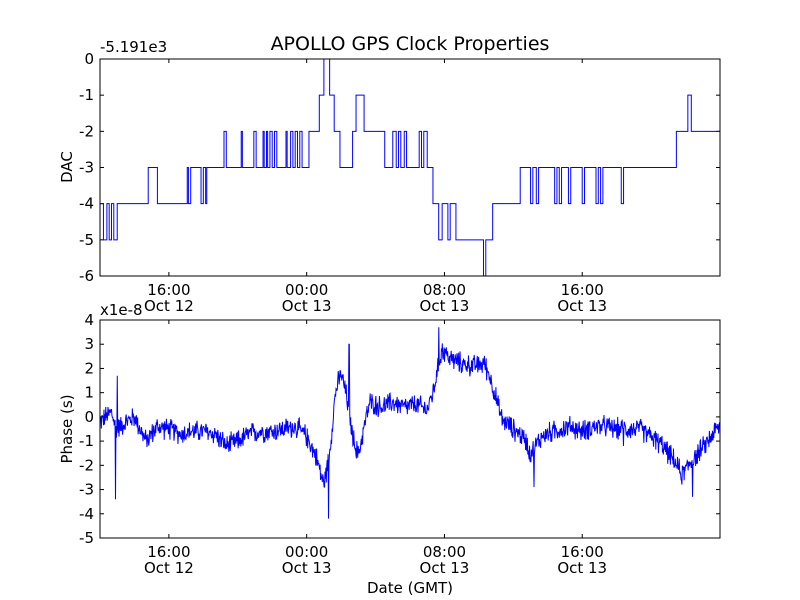 This screenshot has width=800, height=600. What do you see at coordinates (306, 290) in the screenshot?
I see `dac-x-tick-time: 00:00` at bounding box center [306, 290].